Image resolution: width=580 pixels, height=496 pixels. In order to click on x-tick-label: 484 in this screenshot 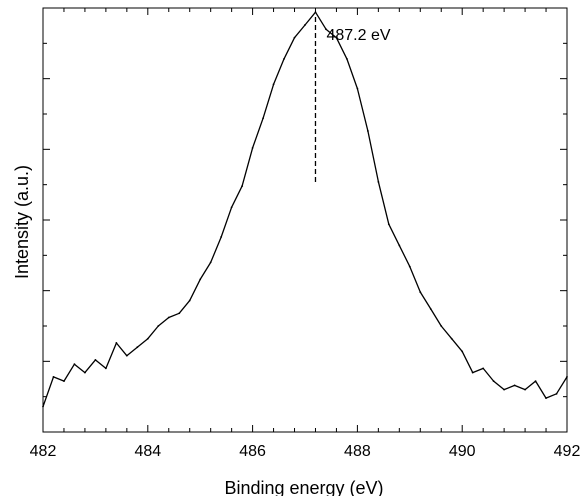, I will do `click(147, 451)`.